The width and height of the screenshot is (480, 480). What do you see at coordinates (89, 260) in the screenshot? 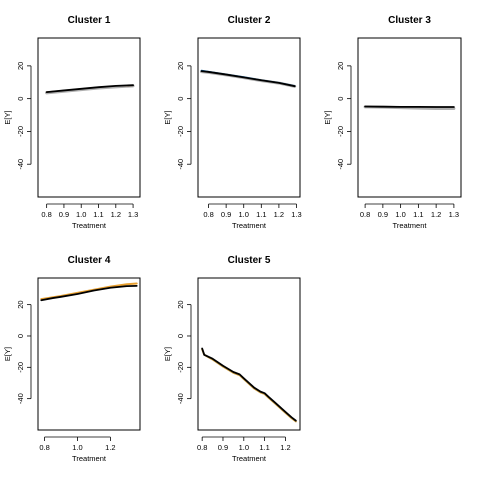
I see `panel-title: Cluster 4` at bounding box center [89, 260].